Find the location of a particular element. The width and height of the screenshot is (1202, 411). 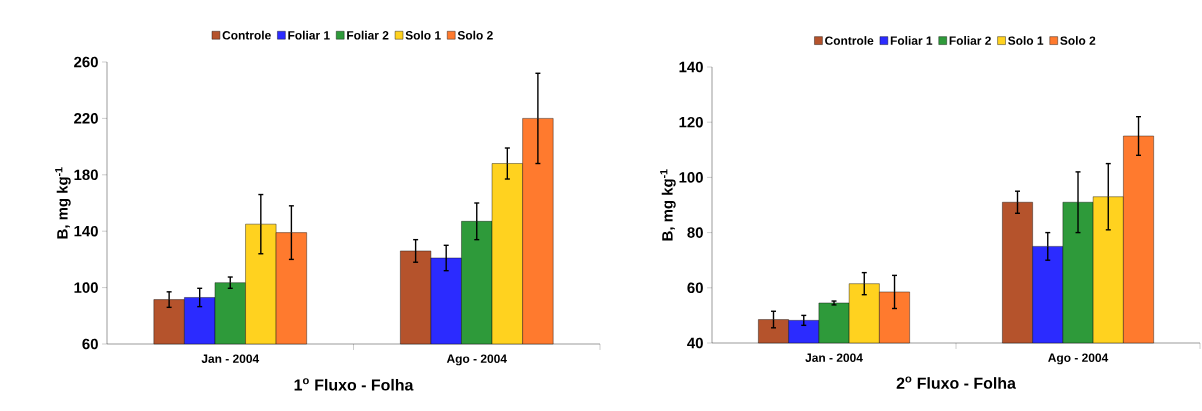

text: 1$^{o}$ Fluxo - Folha is located at coordinates (354, 384).